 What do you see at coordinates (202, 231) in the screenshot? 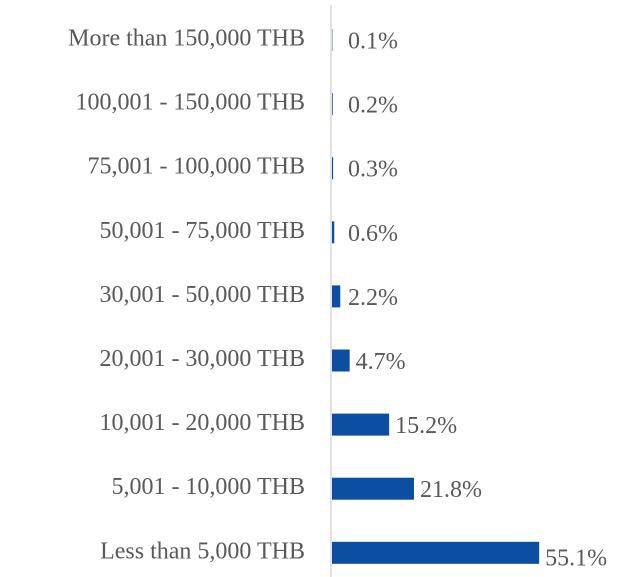
I see `category-label: 50,001 - 75,000 THB` at bounding box center [202, 231].